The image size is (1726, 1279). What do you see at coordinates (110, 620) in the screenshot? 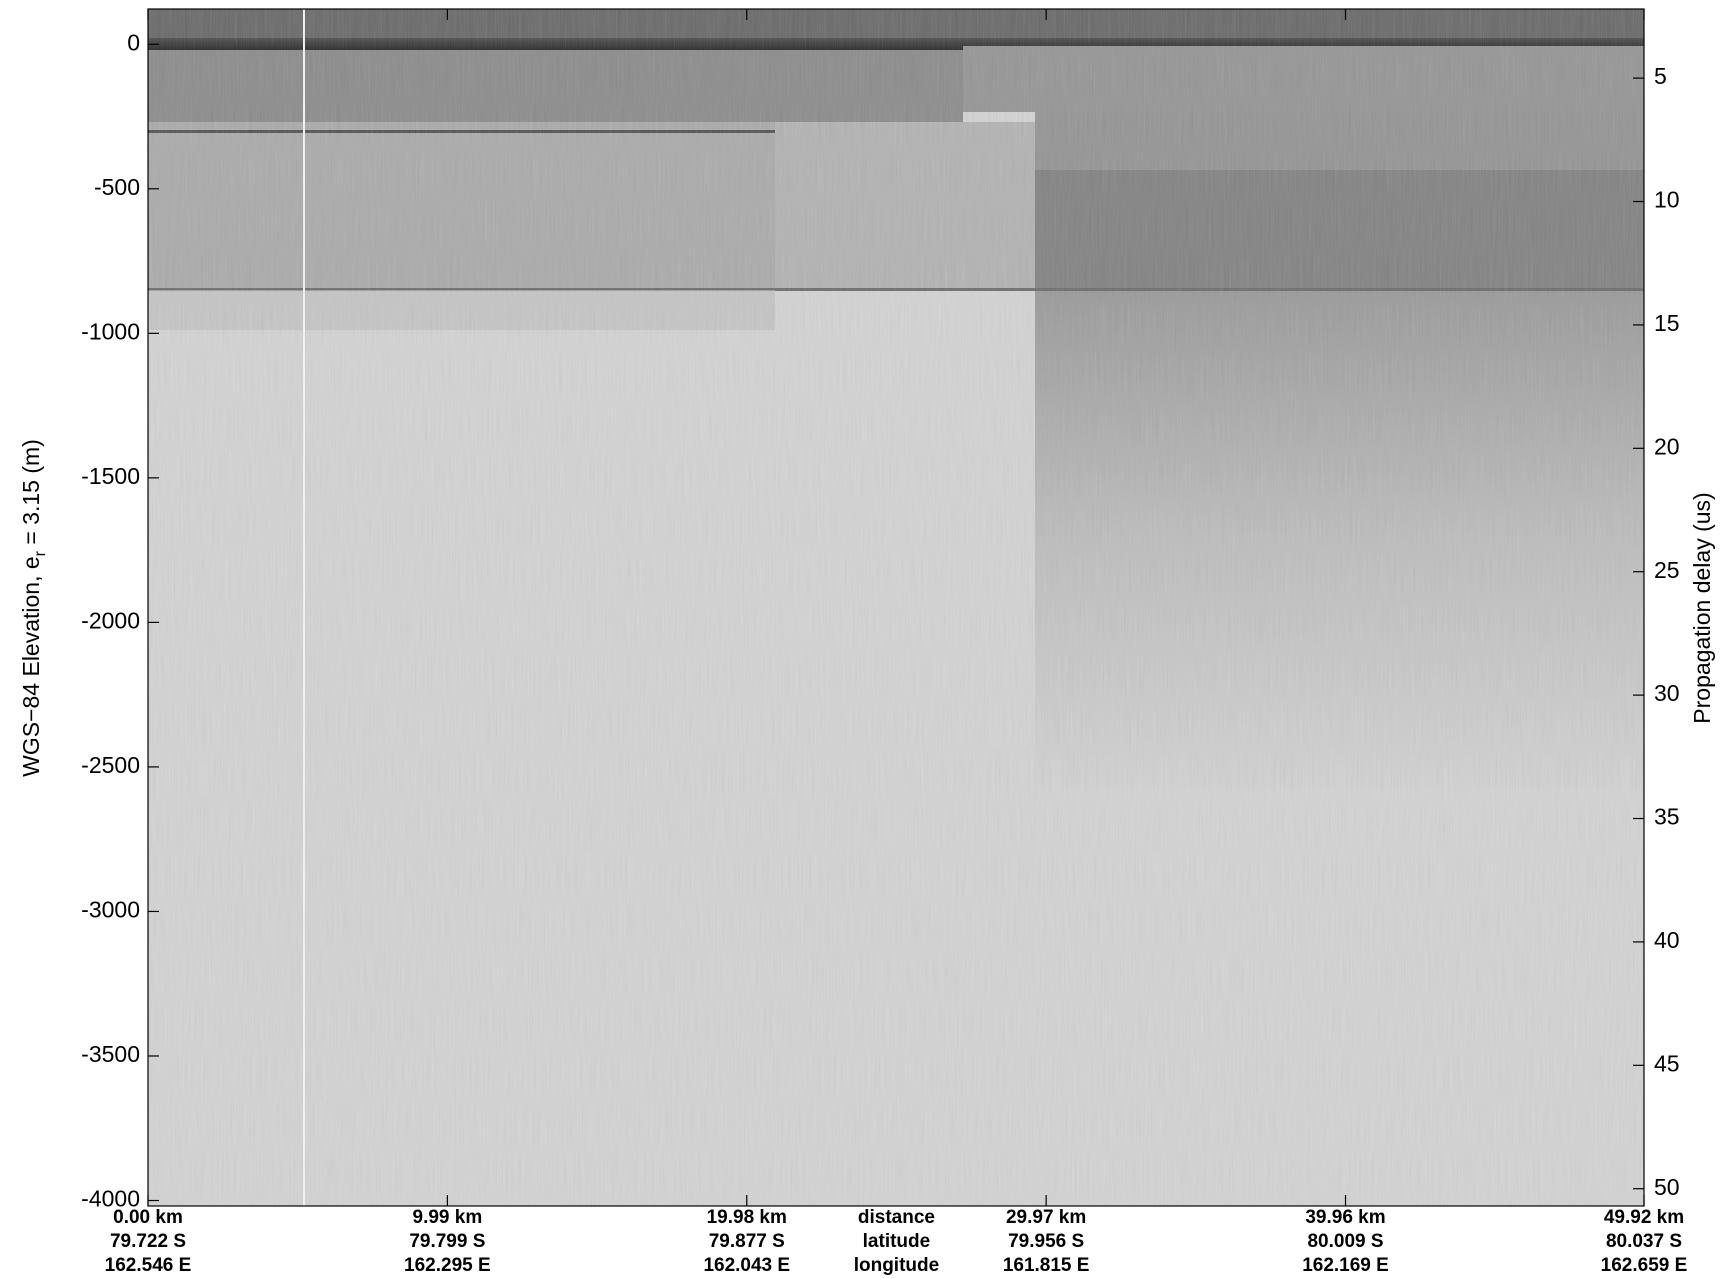
I see `y-tick-label: -2000` at bounding box center [110, 620].